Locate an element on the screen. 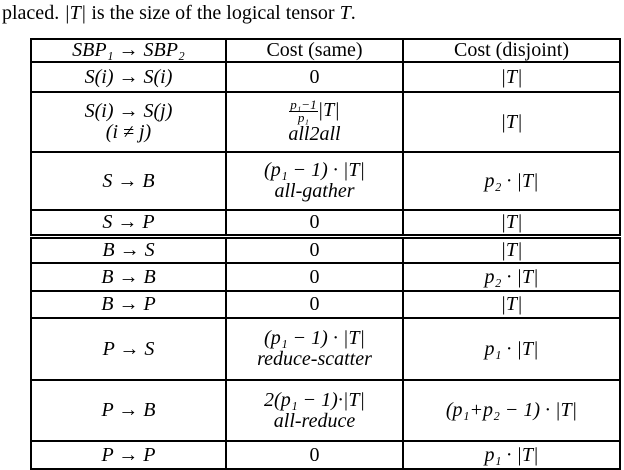 Image resolution: width=624 pixels, height=470 pixels. table-row: B → P 0 |T| is located at coordinates (325, 304).